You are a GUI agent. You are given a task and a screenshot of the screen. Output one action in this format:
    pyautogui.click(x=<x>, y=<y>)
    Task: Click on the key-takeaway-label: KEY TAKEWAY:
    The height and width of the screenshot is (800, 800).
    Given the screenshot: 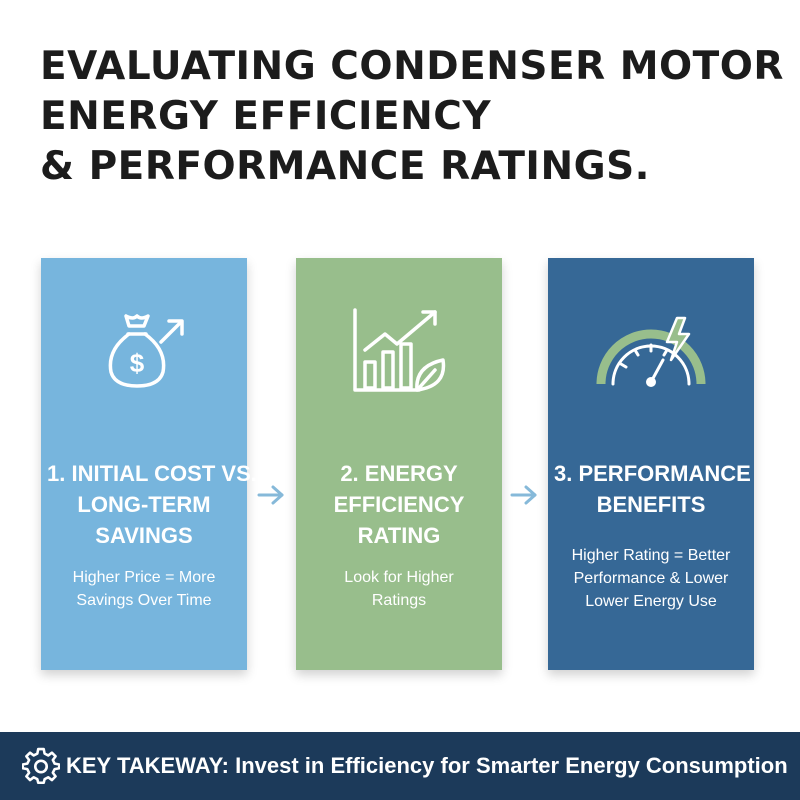 What is the action you would take?
    pyautogui.click(x=147, y=765)
    